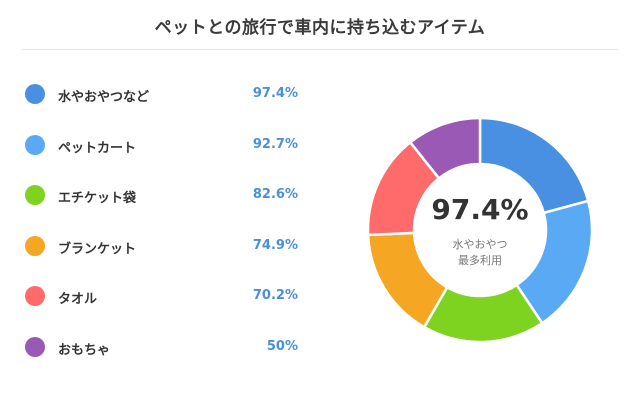  Describe the element at coordinates (167, 206) in the screenshot. I see `legend-item: エチケット袋 82.6%` at that location.